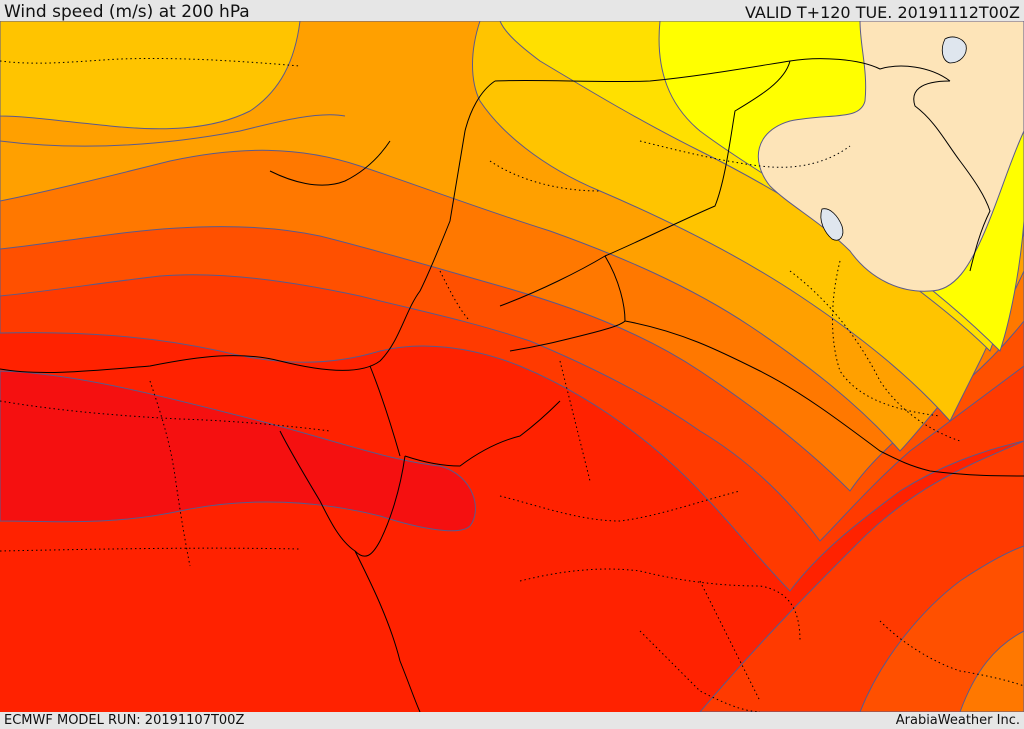  Describe the element at coordinates (150, 75) in the screenshot. I see `band-nw-light` at that location.